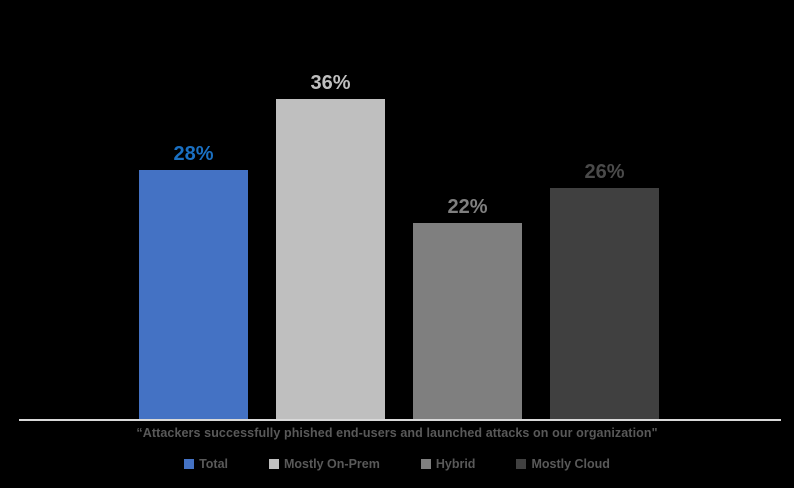 The height and width of the screenshot is (488, 794). I want to click on legend-label-hybrid: Hybrid, so click(455, 464).